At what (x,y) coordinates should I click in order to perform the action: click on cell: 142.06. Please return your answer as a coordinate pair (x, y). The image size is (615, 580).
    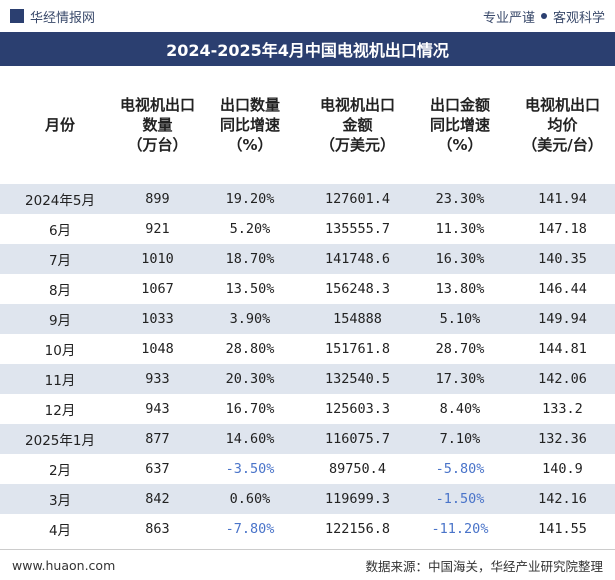
    Looking at the image, I should click on (562, 379).